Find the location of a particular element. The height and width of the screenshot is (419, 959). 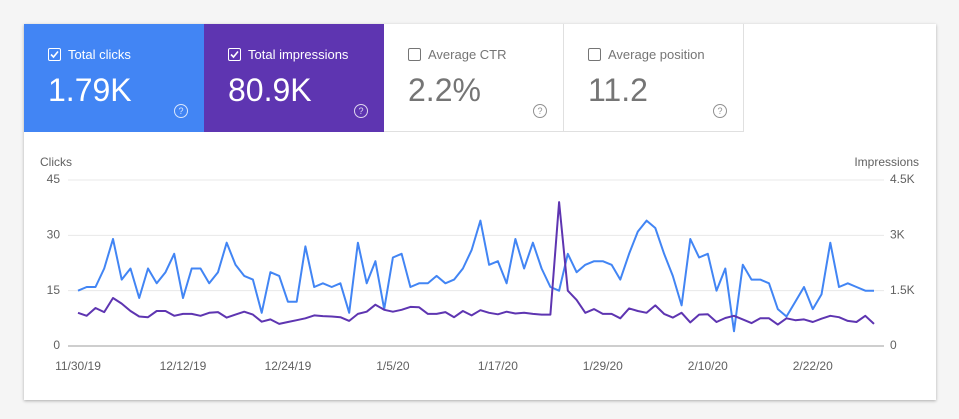

metric-value: 1.79K is located at coordinates (90, 90).